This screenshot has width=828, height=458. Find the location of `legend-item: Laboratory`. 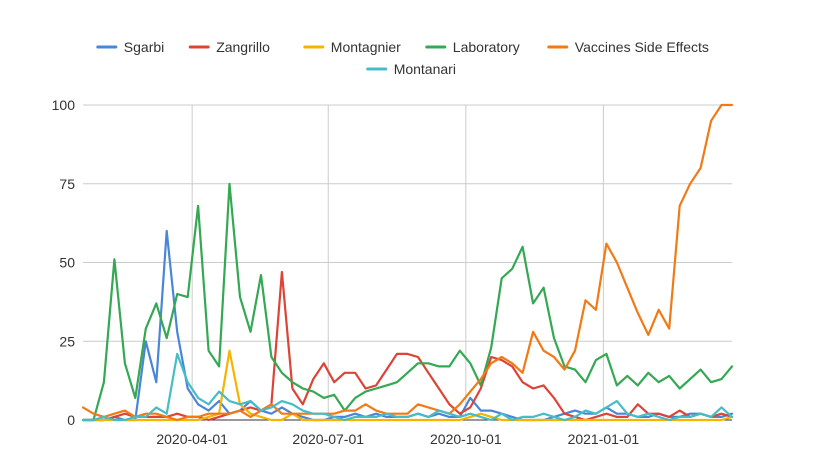

legend-item: Laboratory is located at coordinates (472, 47).